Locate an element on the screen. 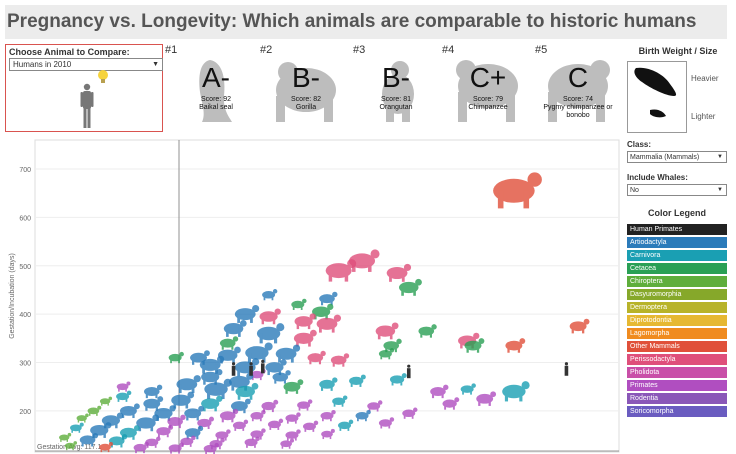 Image resolution: width=736 pixels, height=454 pixels. legend-item: Artiodactyla is located at coordinates (677, 242).